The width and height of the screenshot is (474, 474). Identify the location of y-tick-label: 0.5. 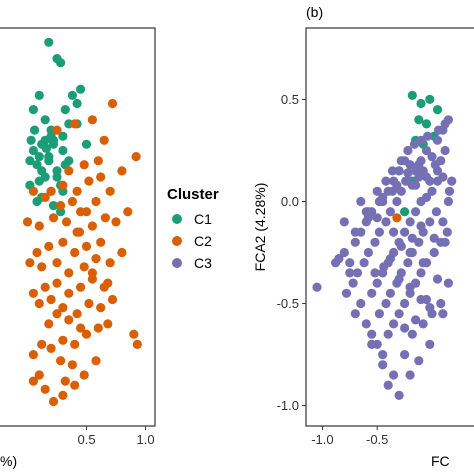
(290, 99).